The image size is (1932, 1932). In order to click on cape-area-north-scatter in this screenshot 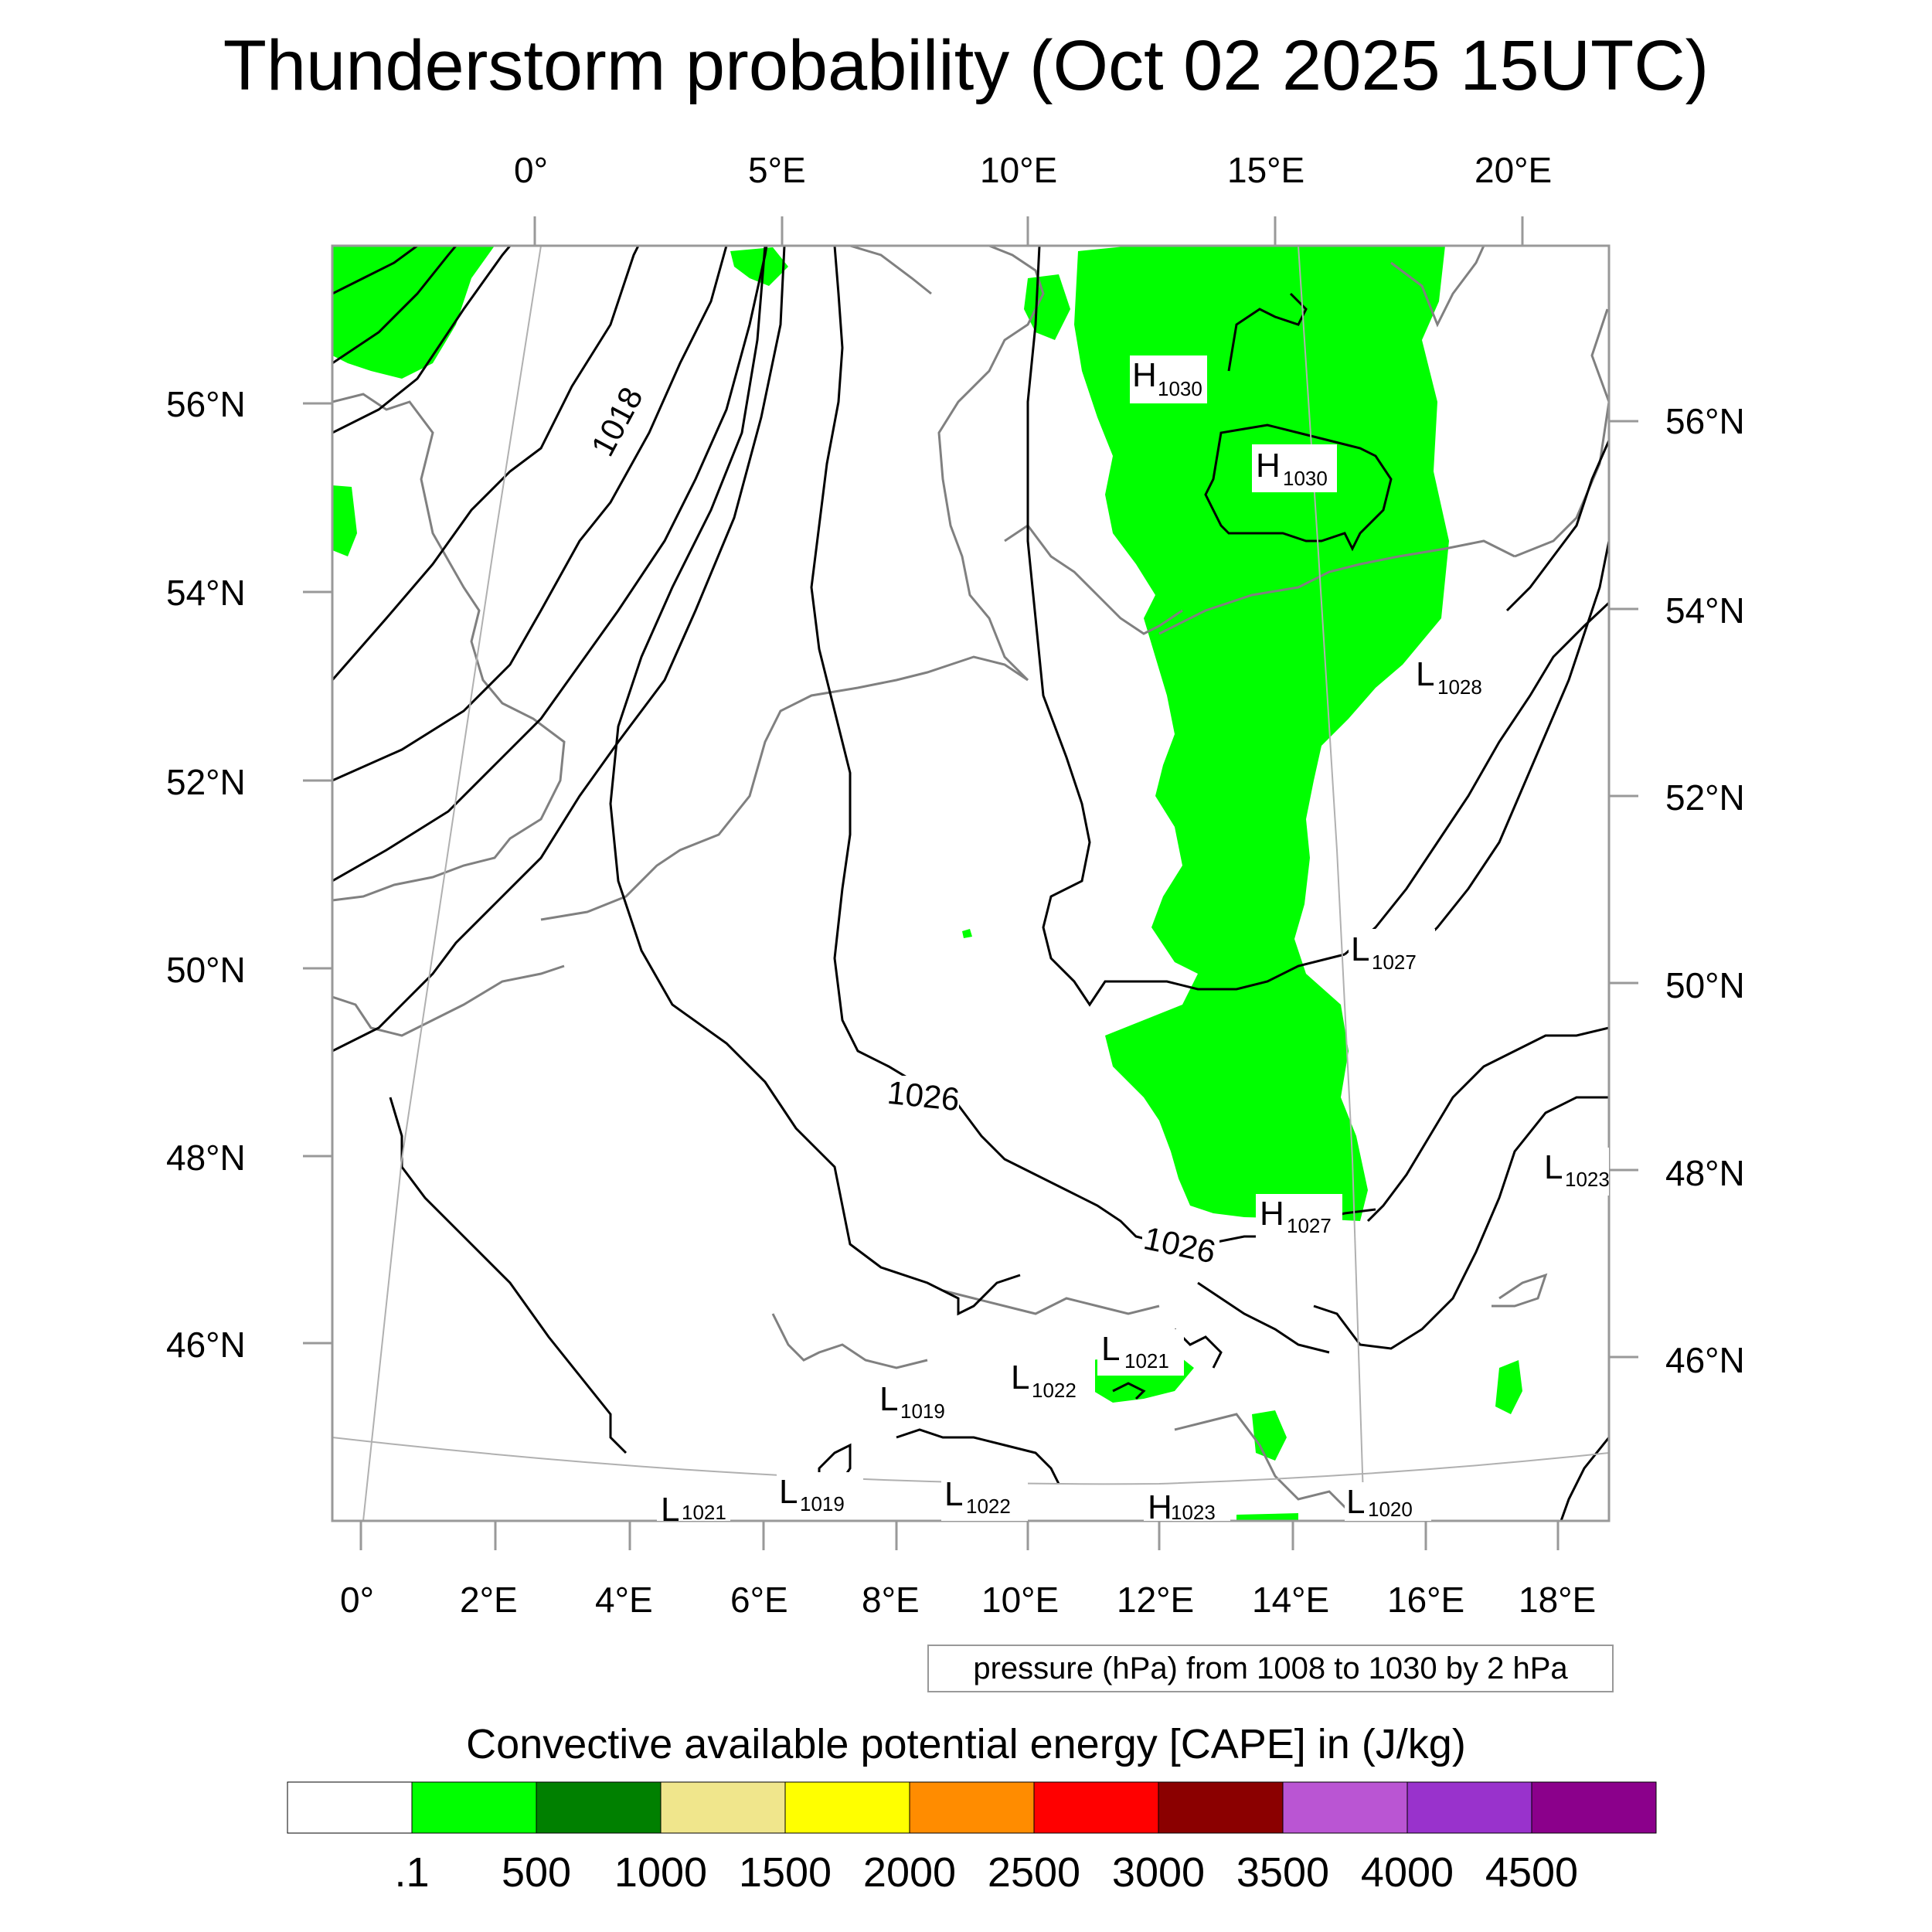, I will do `click(759, 266)`.